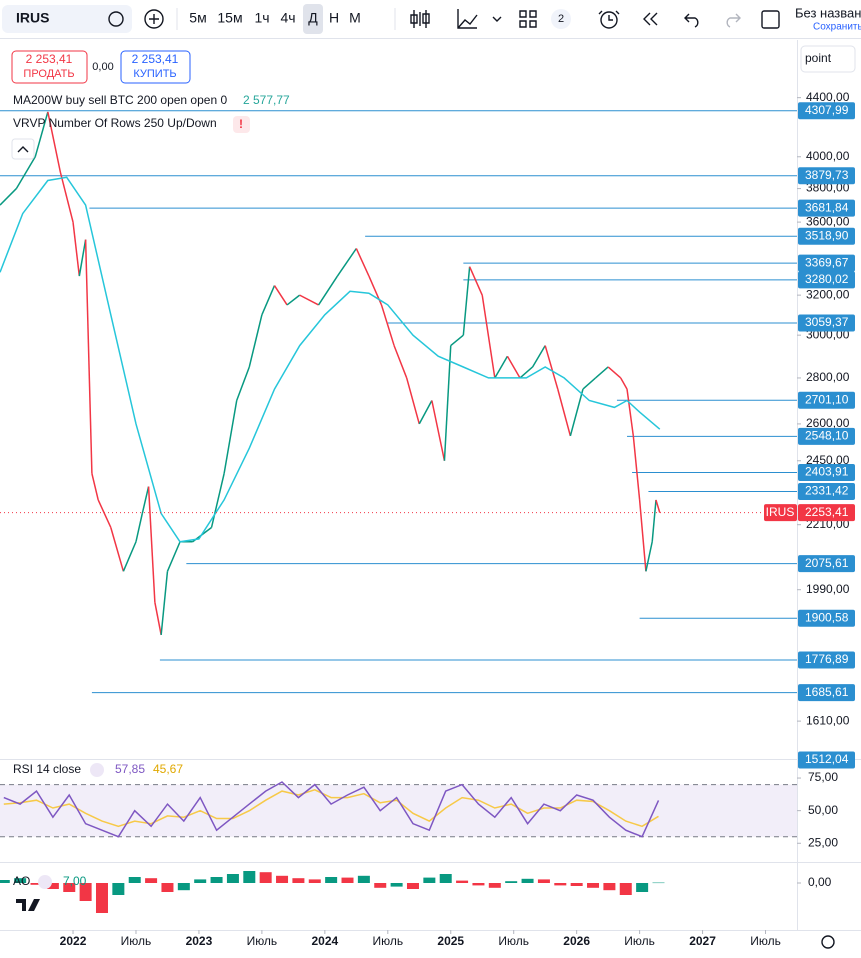  I want to click on collapse-legend, so click(23, 149).